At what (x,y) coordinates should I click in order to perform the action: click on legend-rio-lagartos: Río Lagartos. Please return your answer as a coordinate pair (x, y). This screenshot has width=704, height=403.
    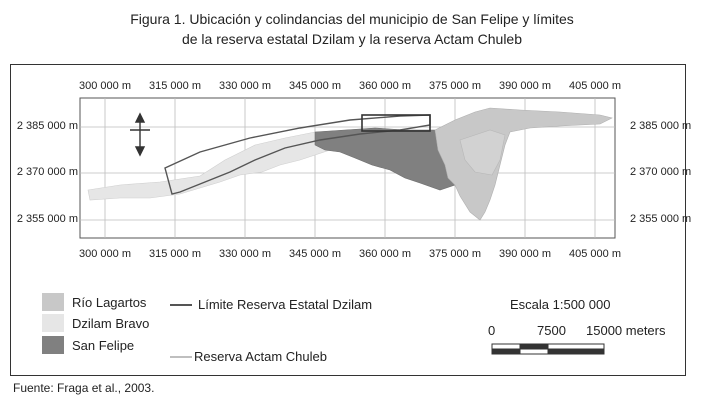
    Looking at the image, I should click on (94, 302).